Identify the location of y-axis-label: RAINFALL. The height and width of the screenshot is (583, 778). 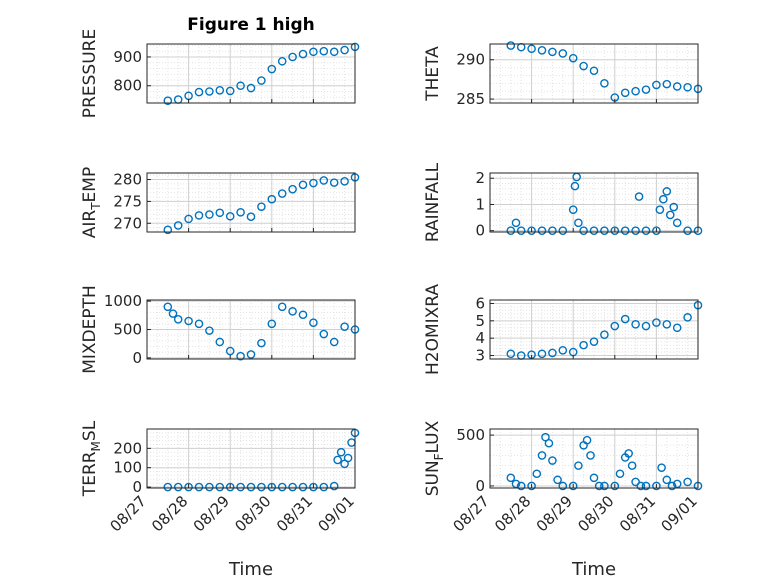
(433, 202).